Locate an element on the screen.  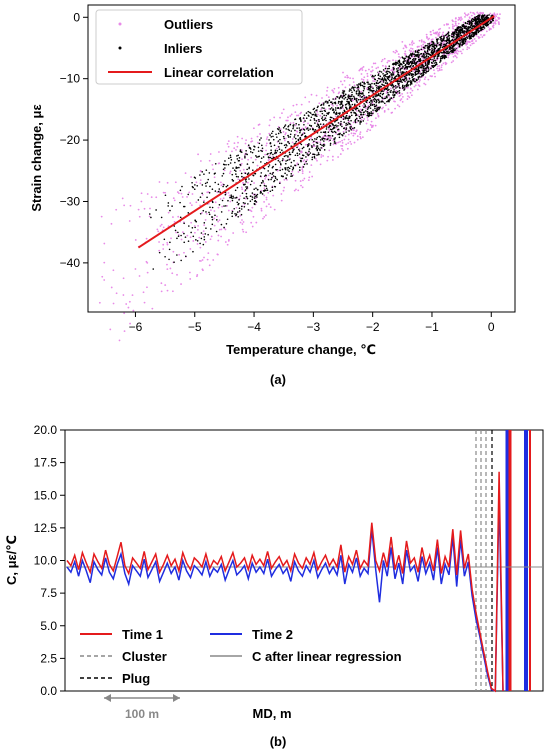
y-tick-label: −30 is located at coordinates (70, 201).